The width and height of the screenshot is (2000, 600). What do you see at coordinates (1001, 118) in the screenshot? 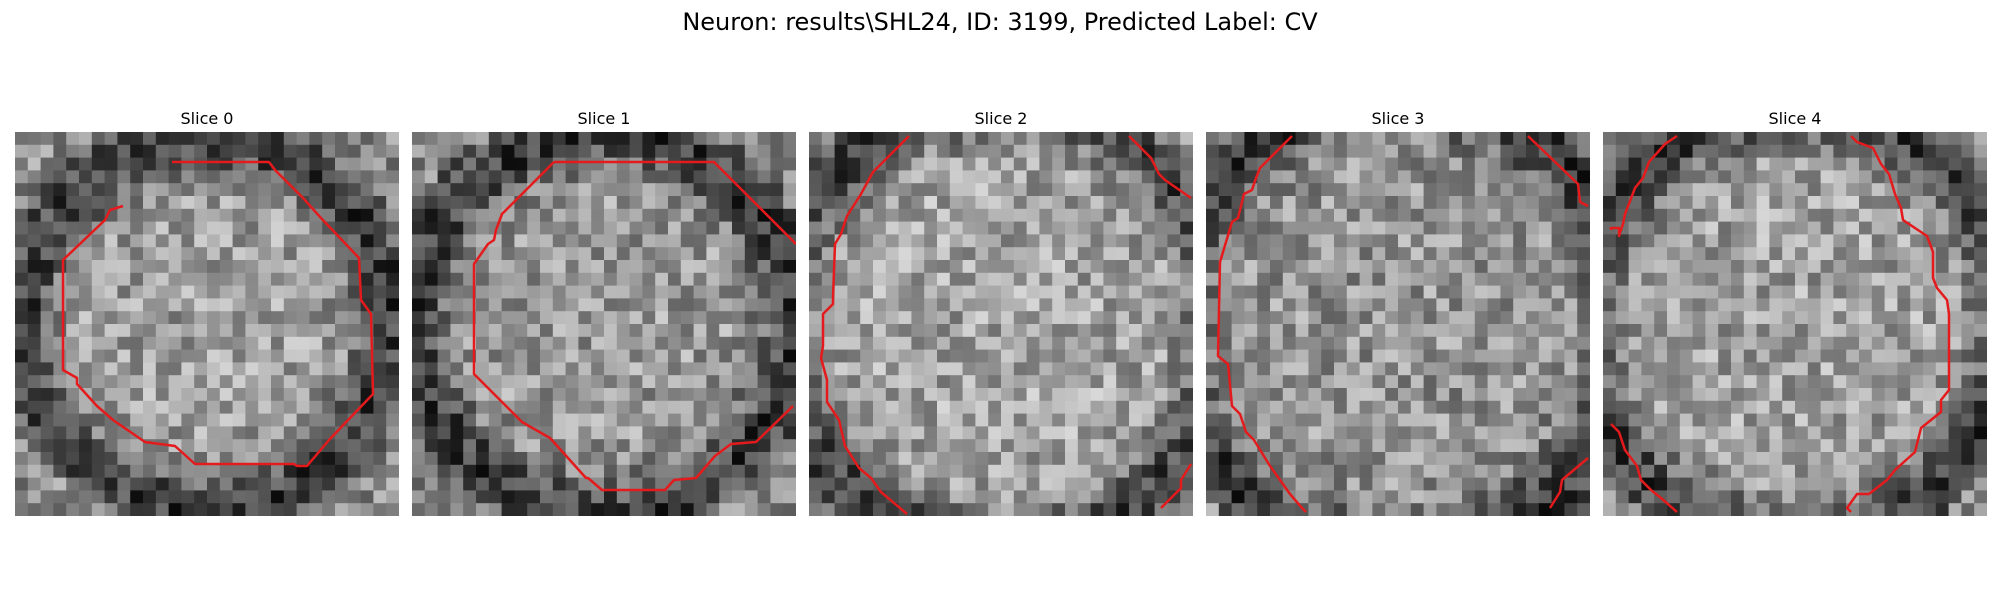
I see `slice-title: Slice 2` at bounding box center [1001, 118].